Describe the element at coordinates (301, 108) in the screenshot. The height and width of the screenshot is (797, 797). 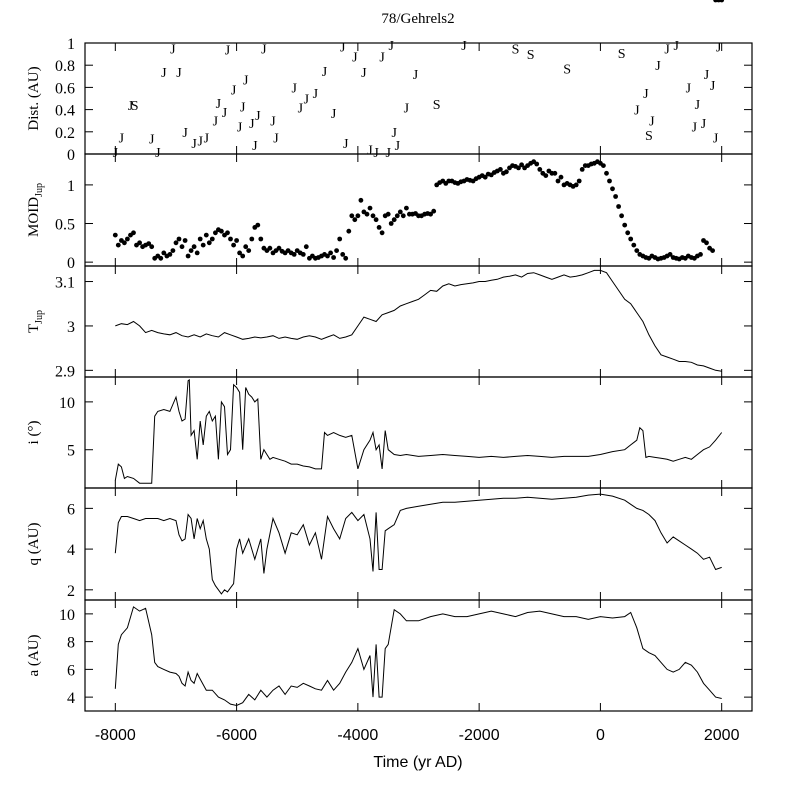
I see `encounter-28: J` at that location.